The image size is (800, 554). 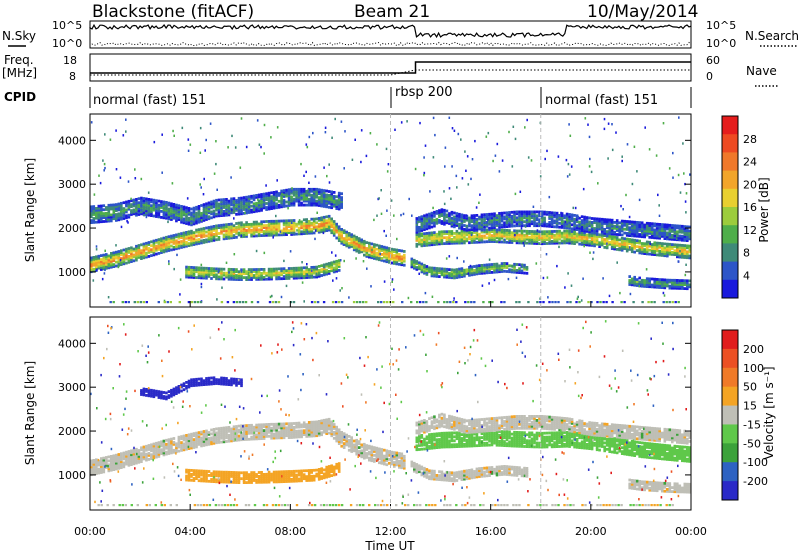 I want to click on noise-search-trace, so click(x=390, y=44).